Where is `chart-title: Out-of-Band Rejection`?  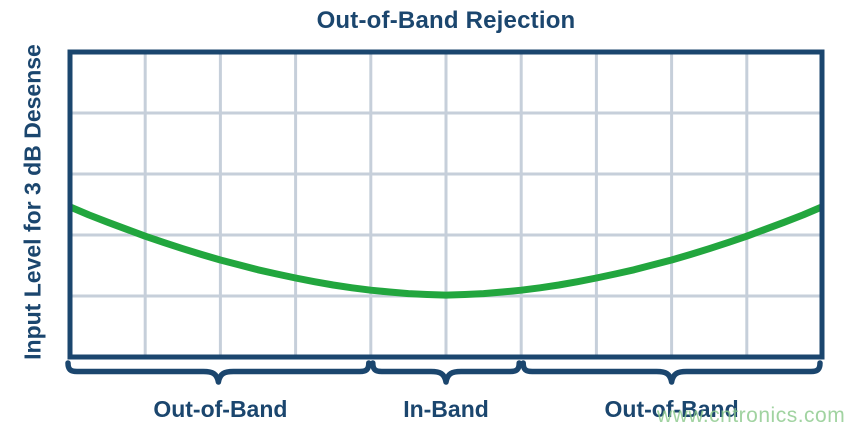 chart-title: Out-of-Band Rejection is located at coordinates (446, 20).